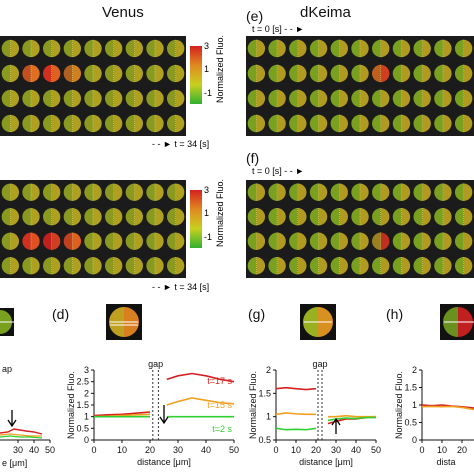 Image resolution: width=474 pixels, height=474 pixels. Describe the element at coordinates (410, 423) in the screenshot. I see `y-tick-label: 0.5` at that location.